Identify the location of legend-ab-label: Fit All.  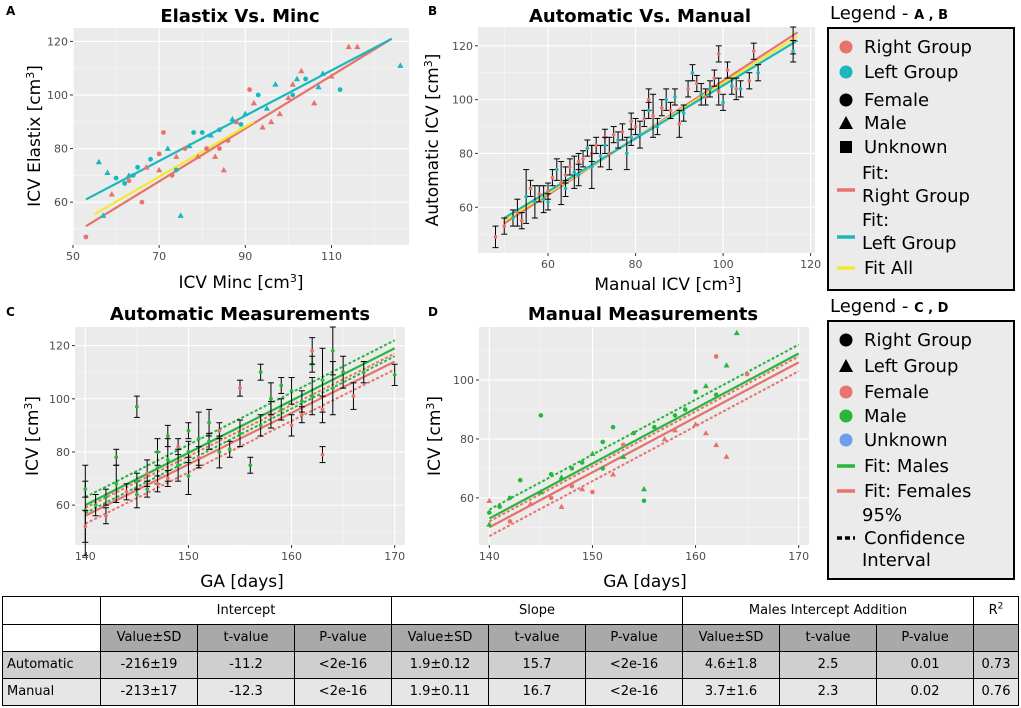
(888, 268).